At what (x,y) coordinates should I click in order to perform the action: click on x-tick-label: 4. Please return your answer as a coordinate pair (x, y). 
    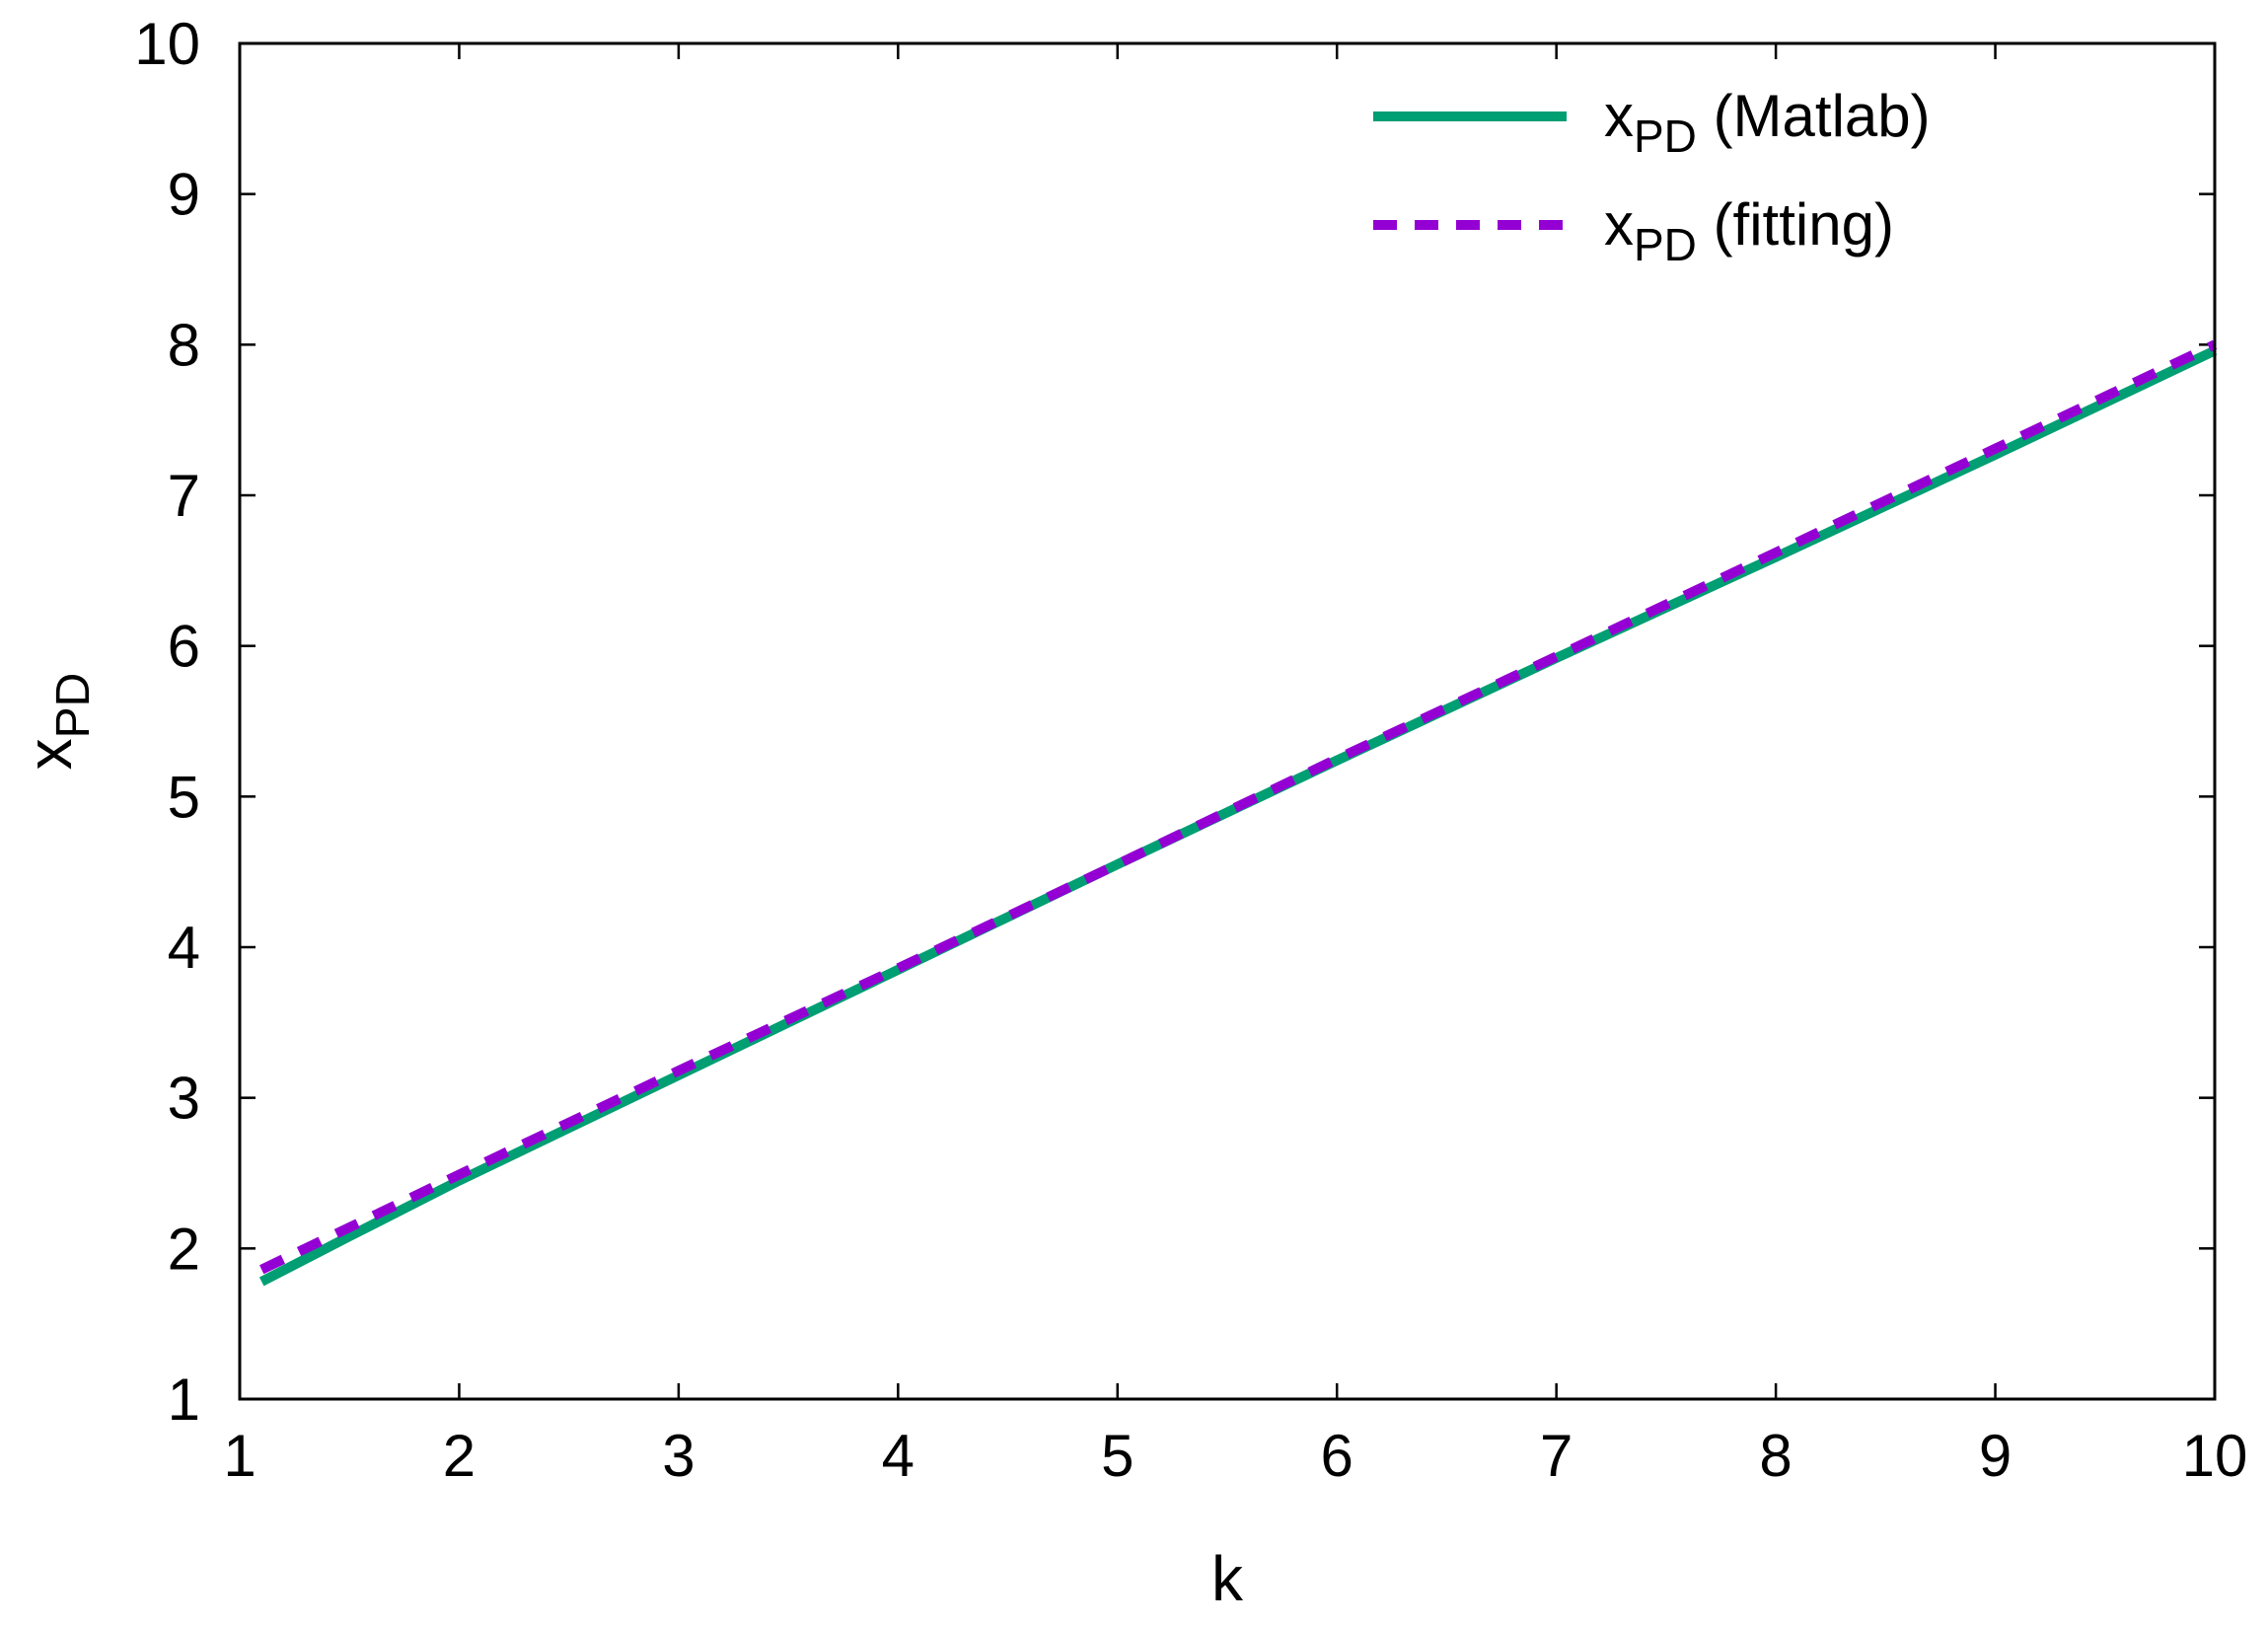
    Looking at the image, I should click on (898, 1456).